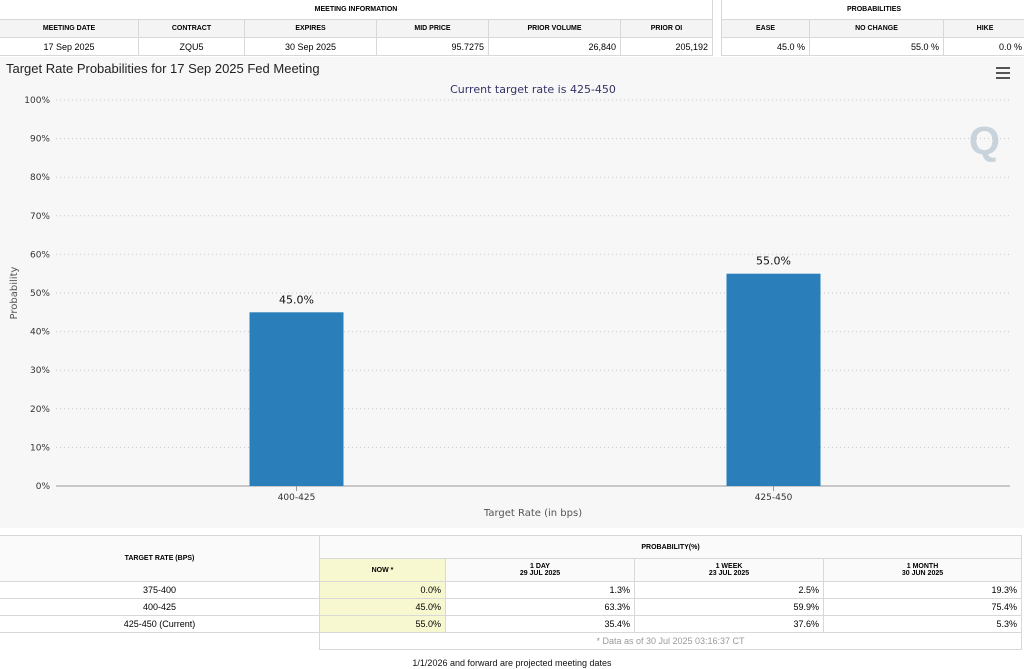  I want to click on table-row: 400-425 45.0% 63.3% 59.9% 75.4%, so click(511, 607).